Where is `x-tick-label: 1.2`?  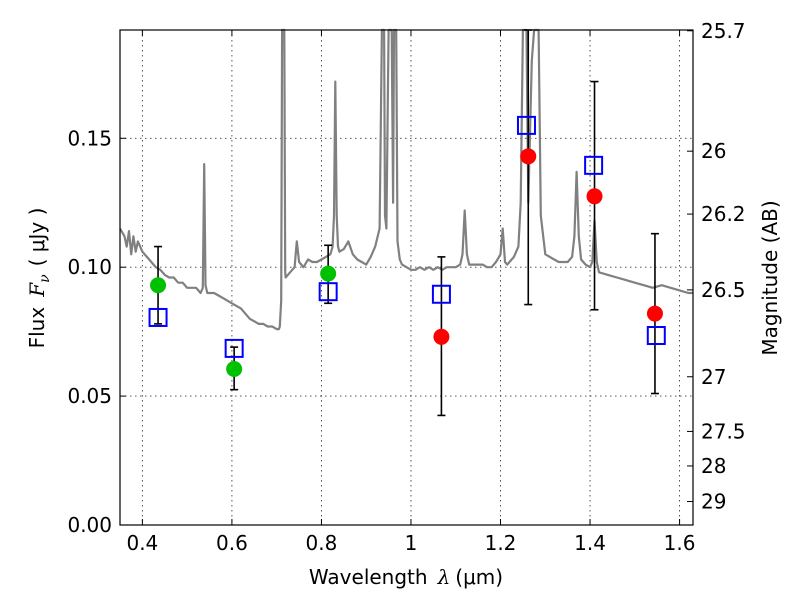 x-tick-label: 1.2 is located at coordinates (501, 543).